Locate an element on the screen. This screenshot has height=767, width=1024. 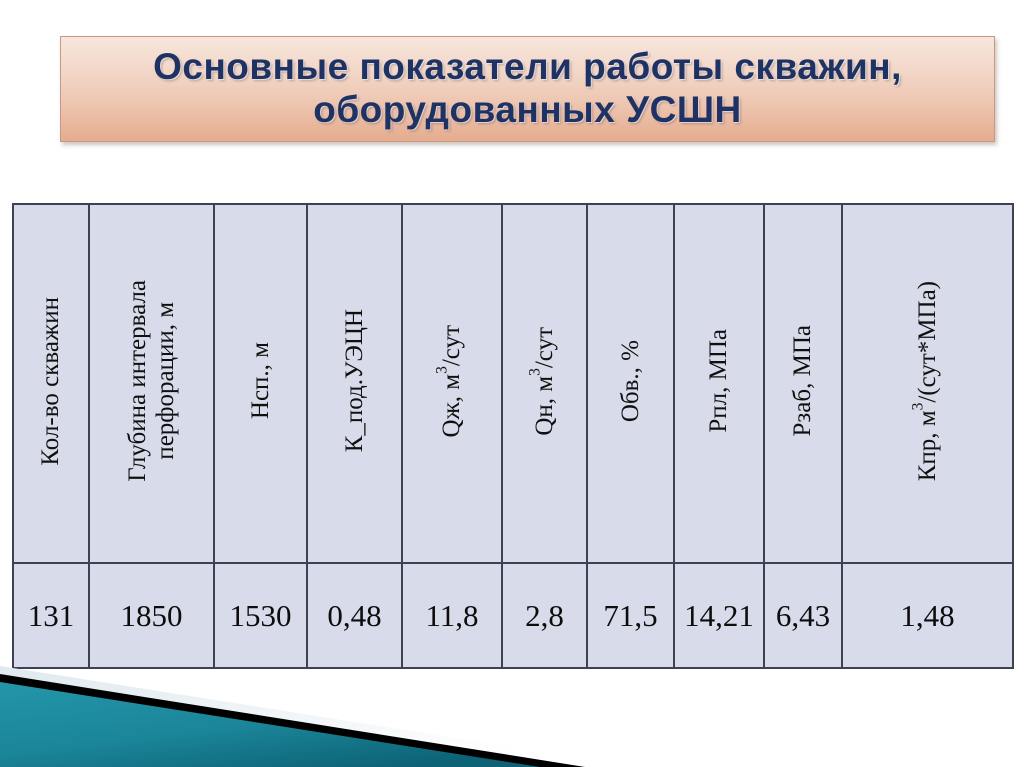
header-label-p-bottomhole: Рзаб, МПа is located at coordinates (802, 381).